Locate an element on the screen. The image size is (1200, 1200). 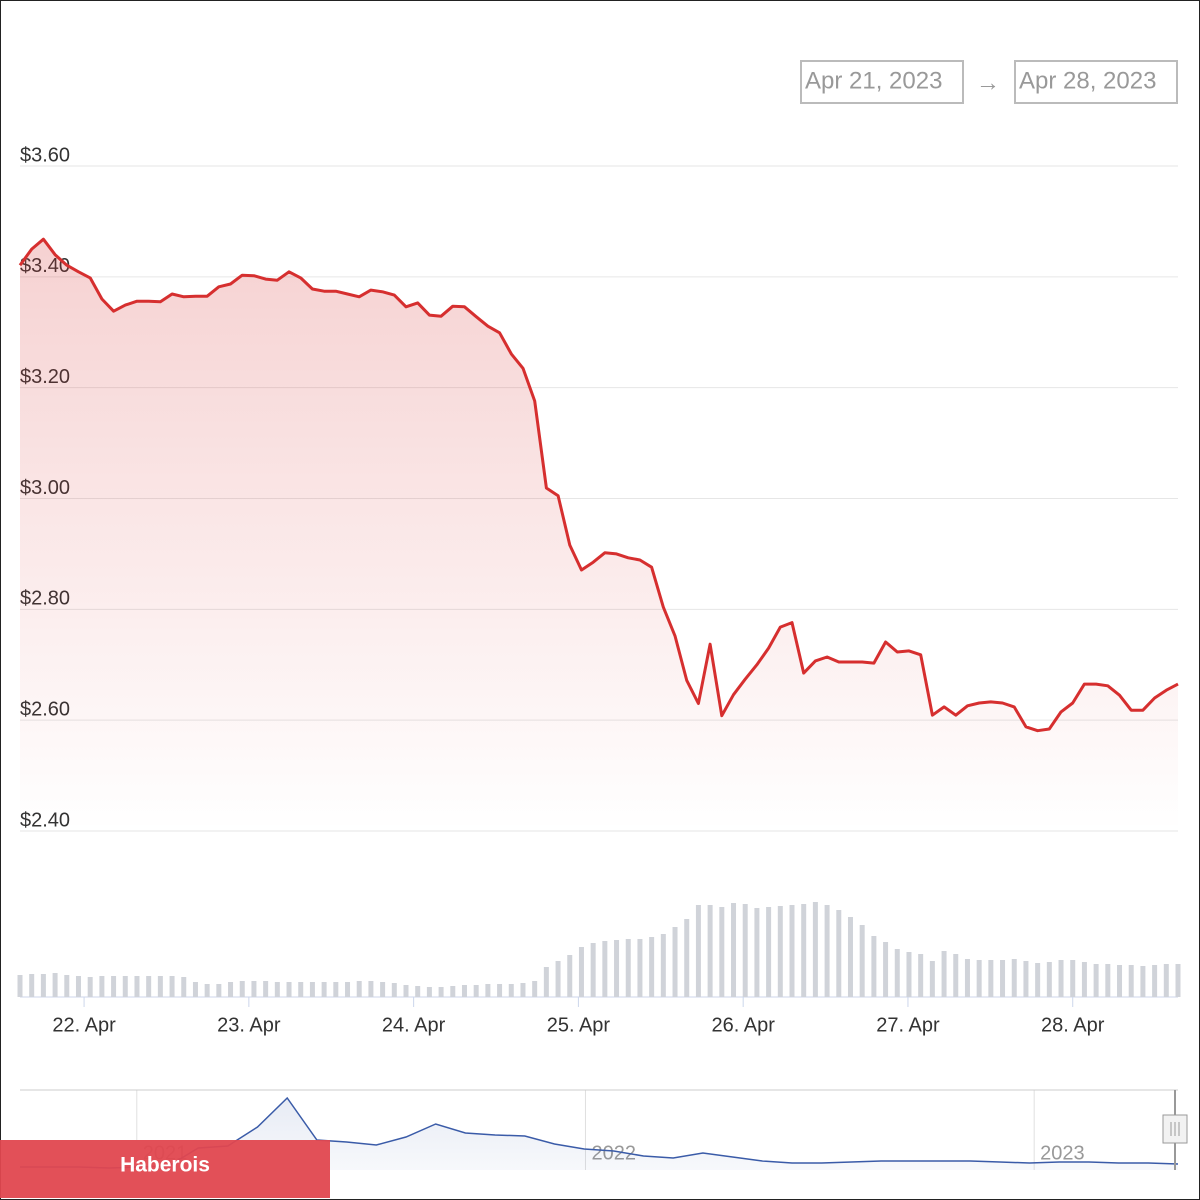
x-tick-label: 25. Apr is located at coordinates (579, 1025).